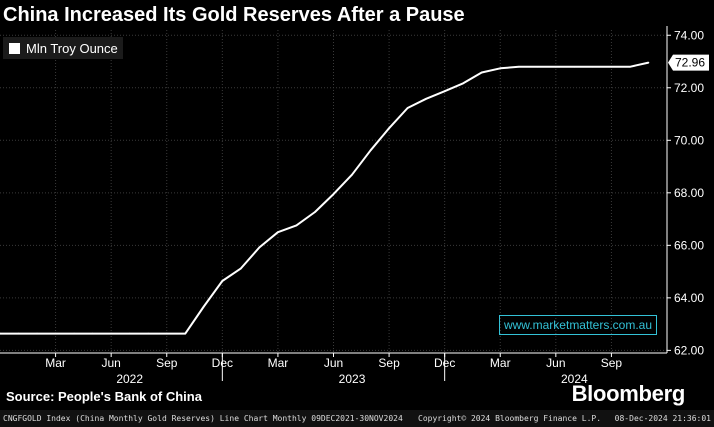 The width and height of the screenshot is (714, 427). What do you see at coordinates (352, 379) in the screenshot?
I see `x-year-label: 2023` at bounding box center [352, 379].